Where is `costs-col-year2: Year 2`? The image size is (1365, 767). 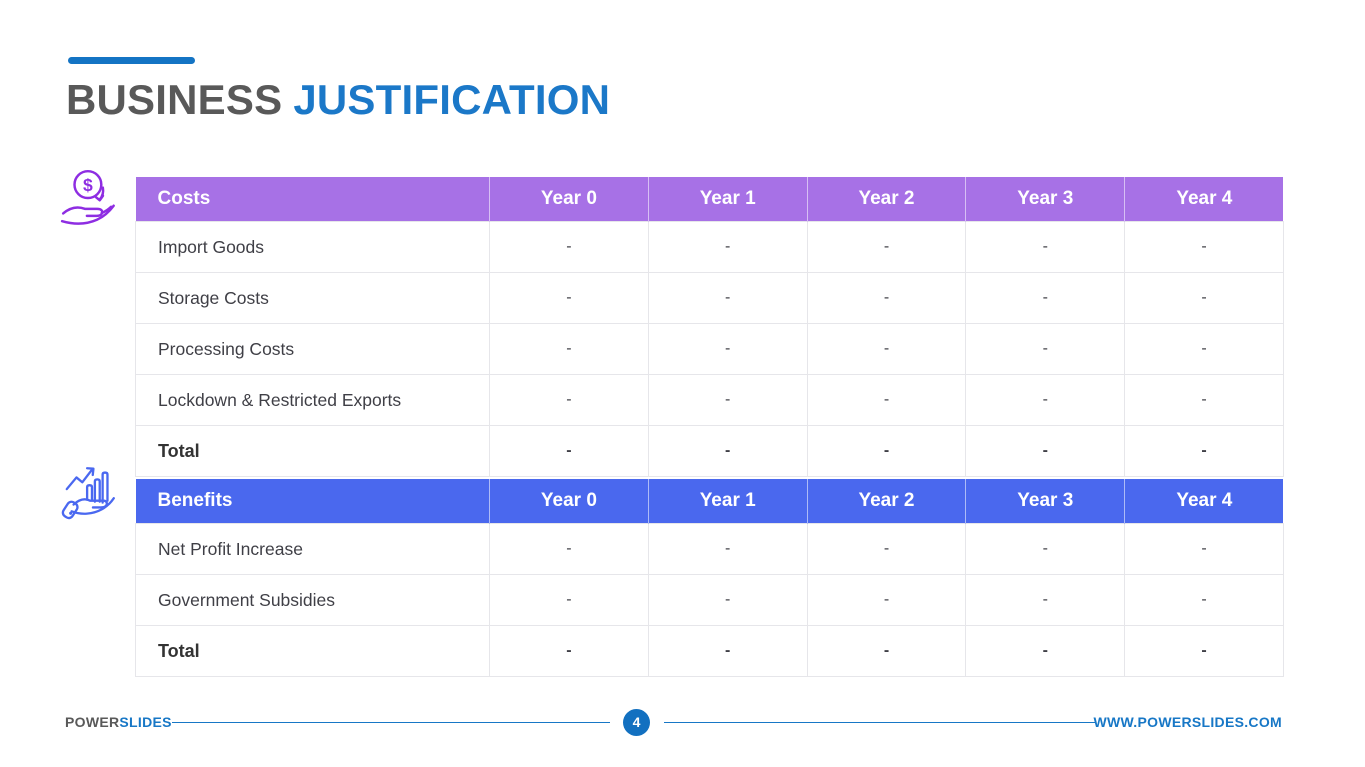
costs-col-year2: Year 2 is located at coordinates (886, 199).